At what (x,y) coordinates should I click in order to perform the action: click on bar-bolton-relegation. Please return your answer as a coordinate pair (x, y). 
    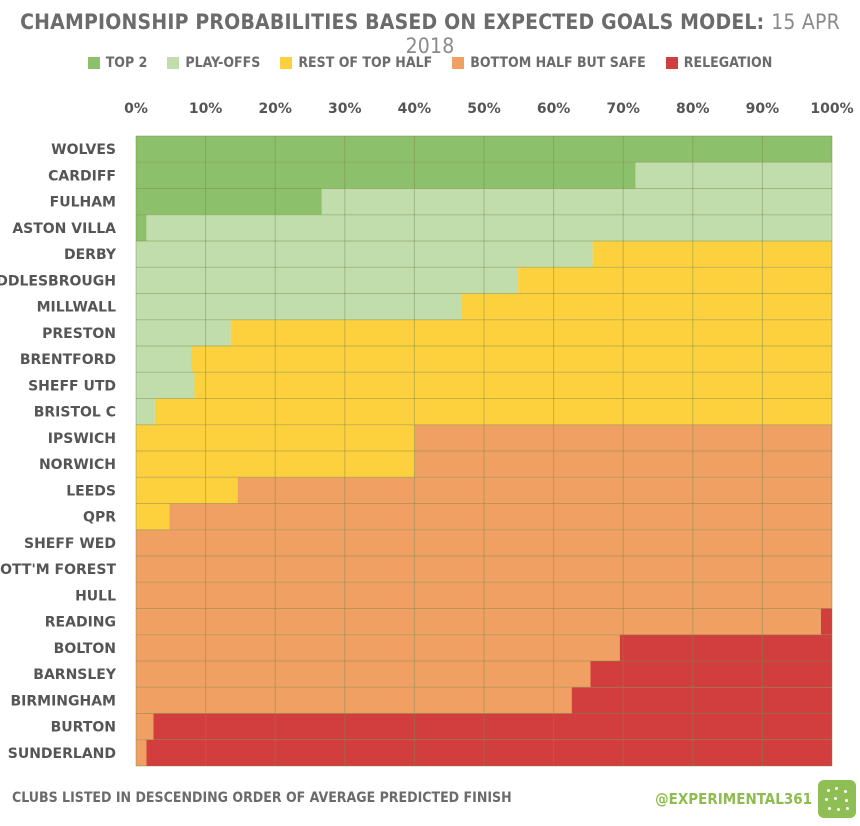
    Looking at the image, I should click on (725, 647).